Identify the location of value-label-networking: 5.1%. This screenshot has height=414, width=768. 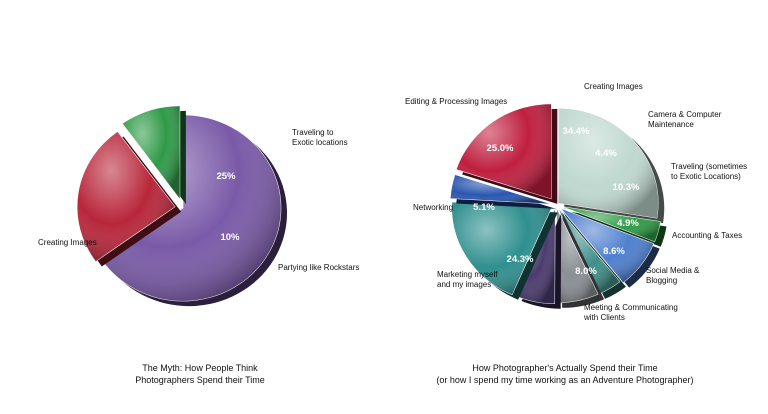
(484, 207).